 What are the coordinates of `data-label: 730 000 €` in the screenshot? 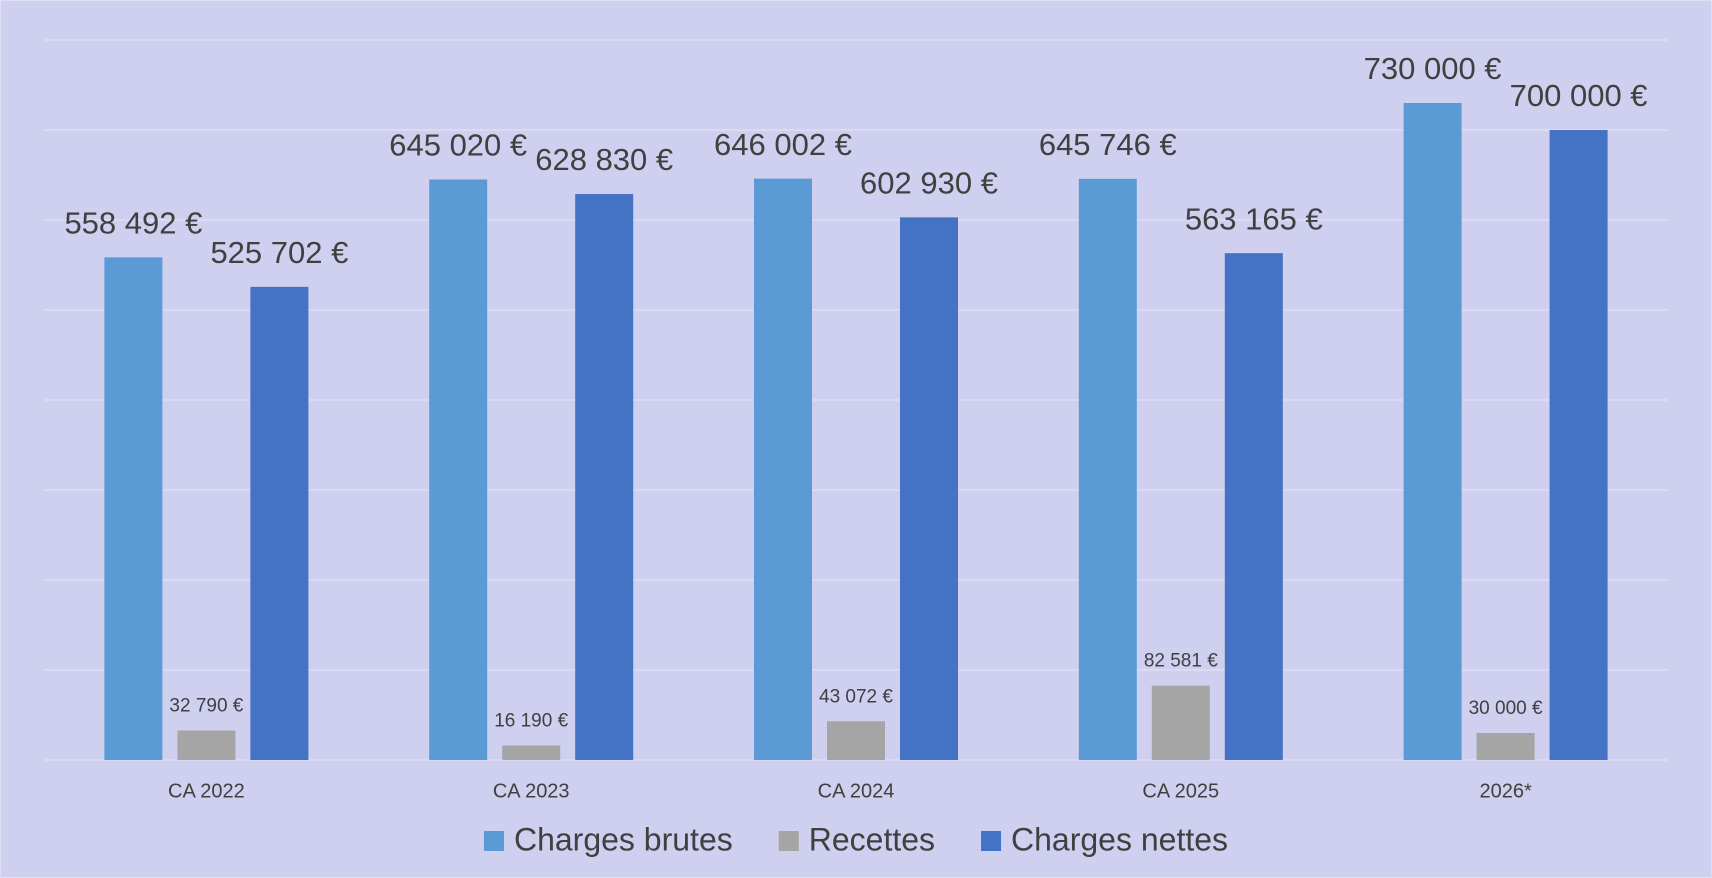 It's located at (1433, 68).